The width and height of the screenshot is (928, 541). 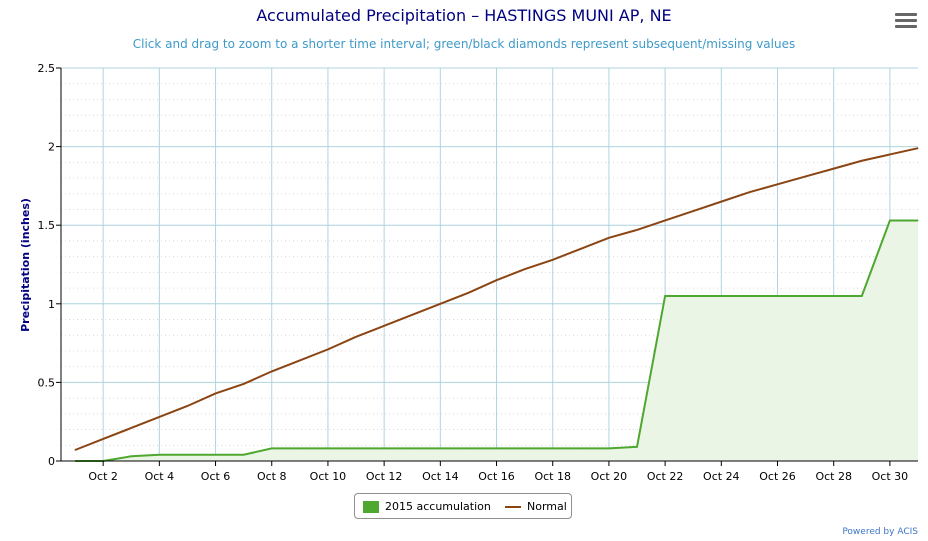 I want to click on x-tick-label: Oct 20, so click(x=609, y=476).